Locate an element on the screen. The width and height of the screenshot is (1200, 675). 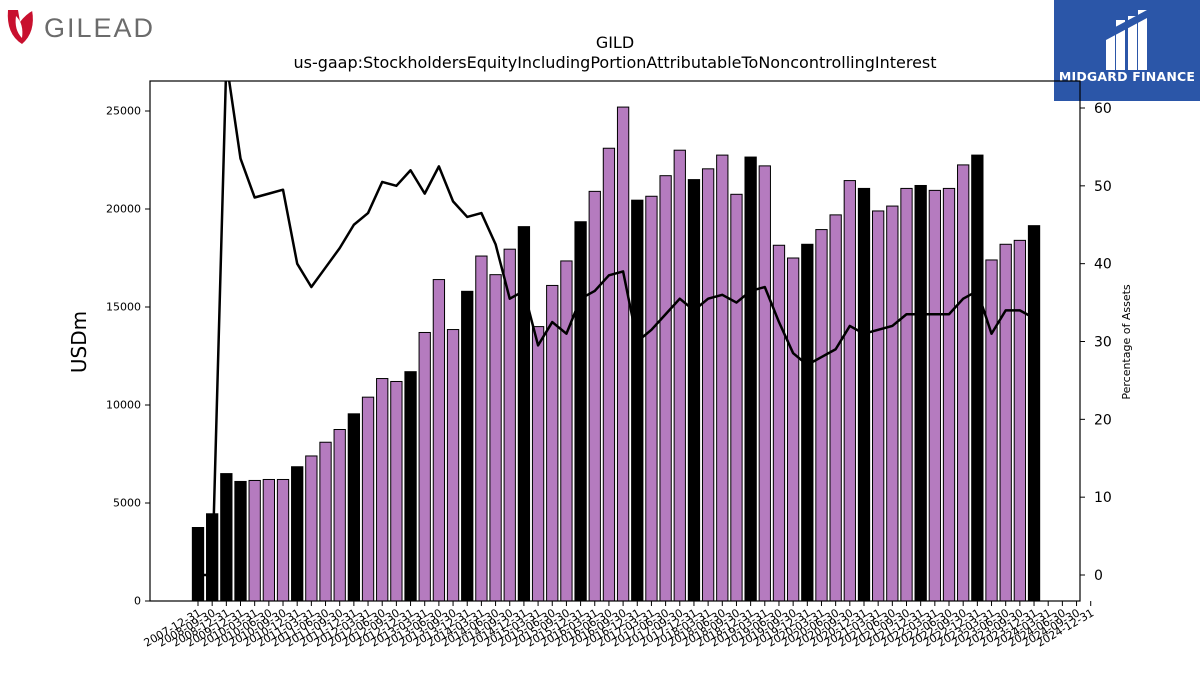
y-tick-label-right: 30 is located at coordinates (1103, 343).